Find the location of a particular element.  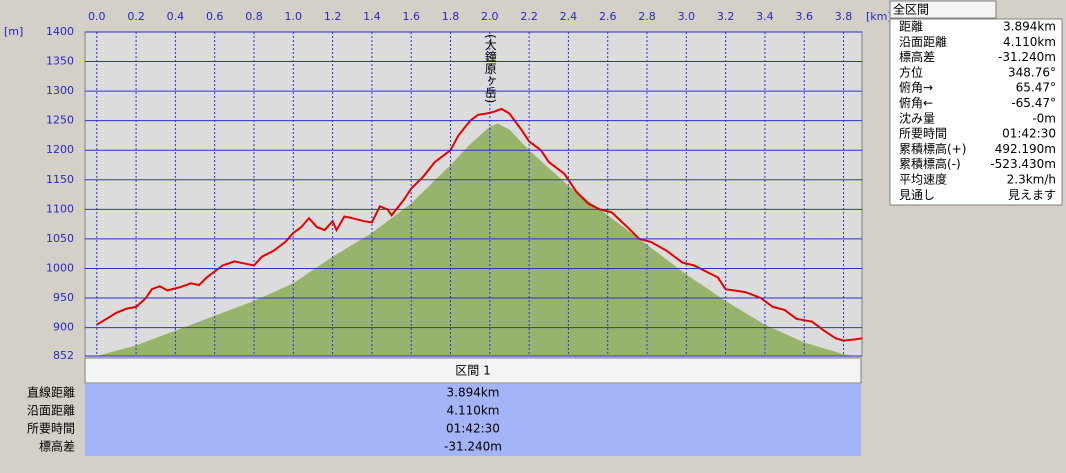

summary-label: 俯角→ is located at coordinates (916, 87).